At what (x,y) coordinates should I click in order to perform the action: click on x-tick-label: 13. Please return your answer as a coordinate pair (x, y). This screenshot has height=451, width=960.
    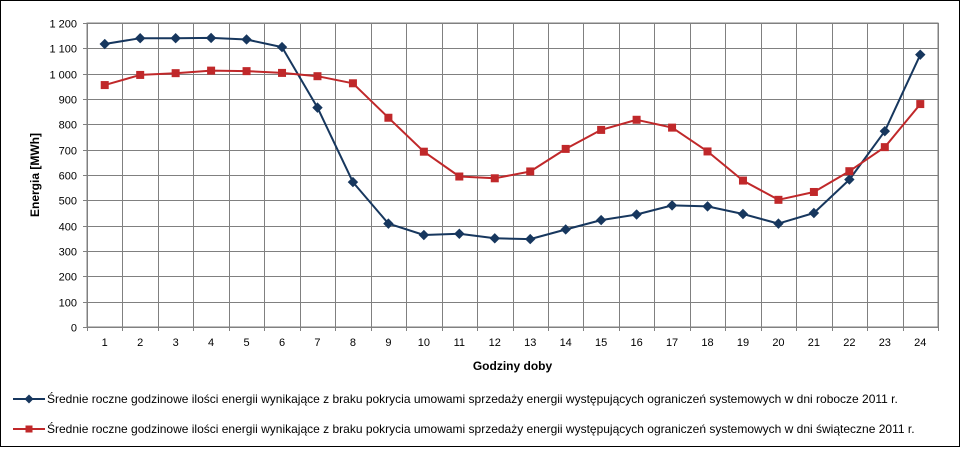
    Looking at the image, I should click on (530, 343).